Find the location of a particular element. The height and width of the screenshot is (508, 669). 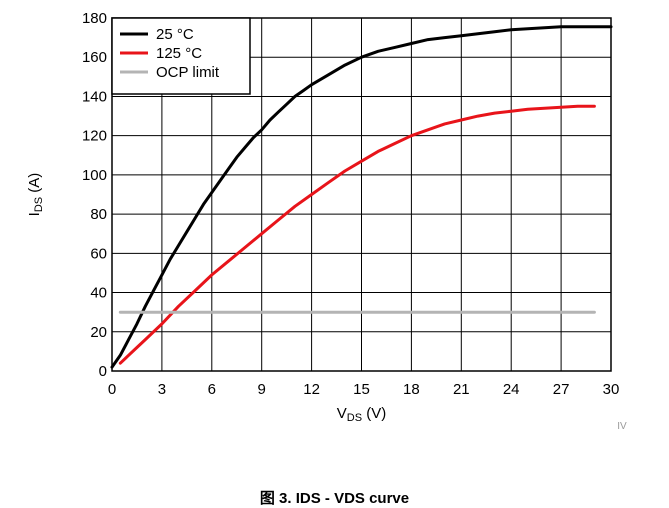

legend: 25 °C 125 °C OCP limit is located at coordinates (181, 56).